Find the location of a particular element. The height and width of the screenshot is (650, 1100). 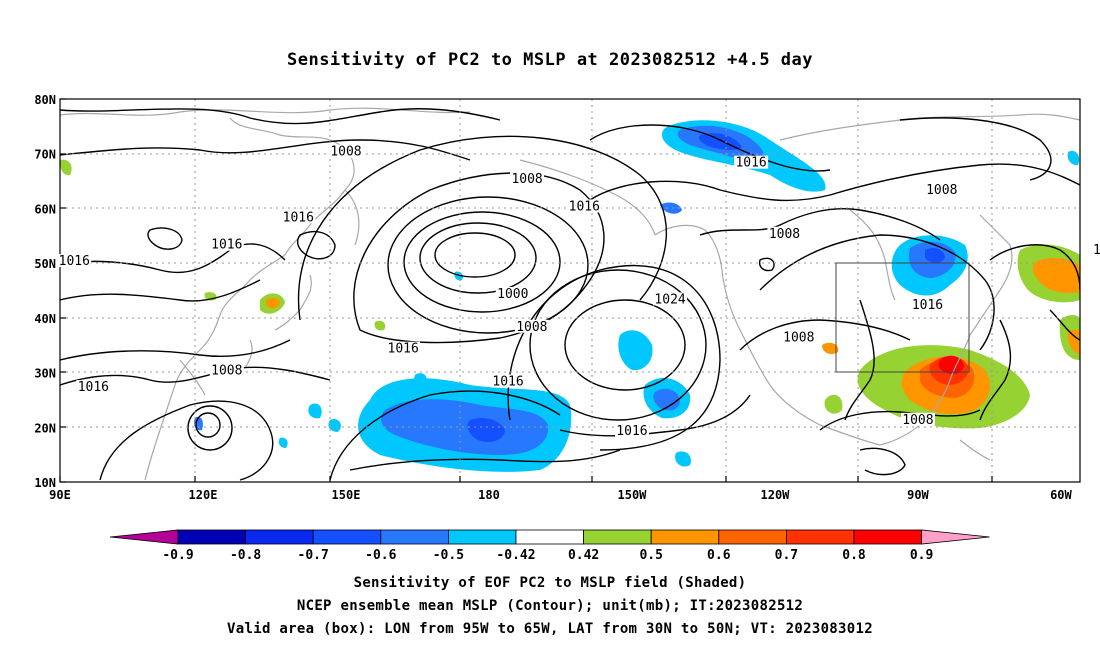

colorbar-label: 0.5 is located at coordinates (650, 555).